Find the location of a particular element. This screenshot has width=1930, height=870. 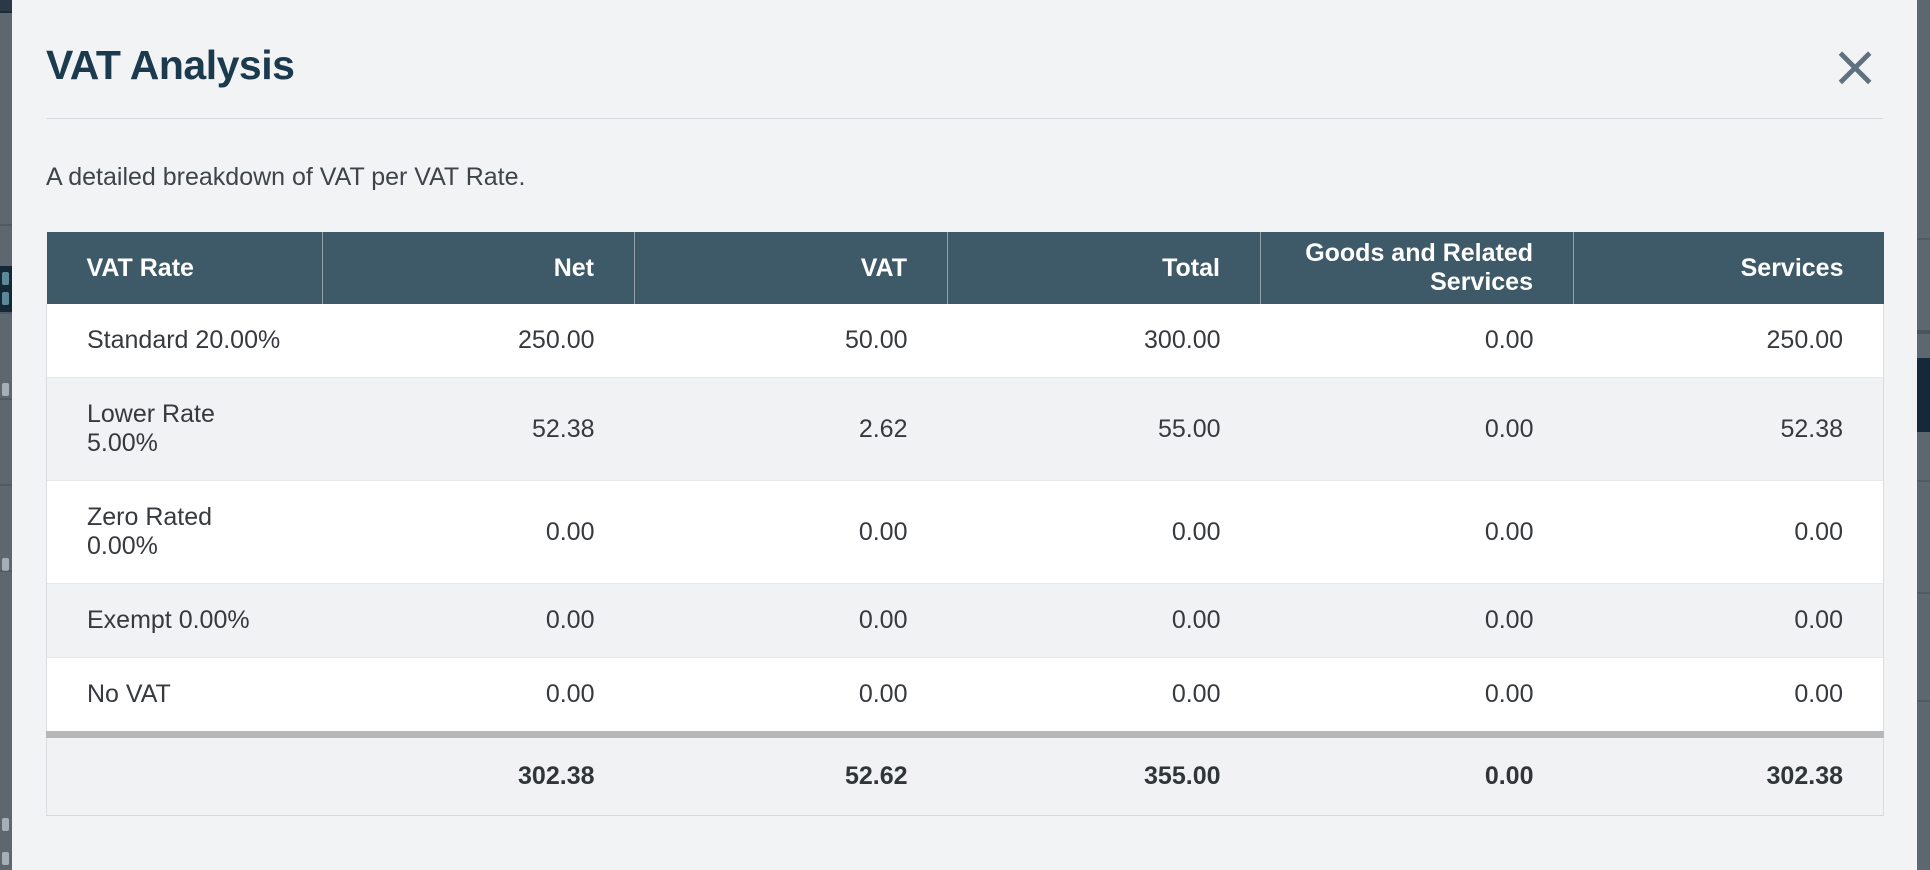

background-selected-item-fragment is located at coordinates (1923, 395).